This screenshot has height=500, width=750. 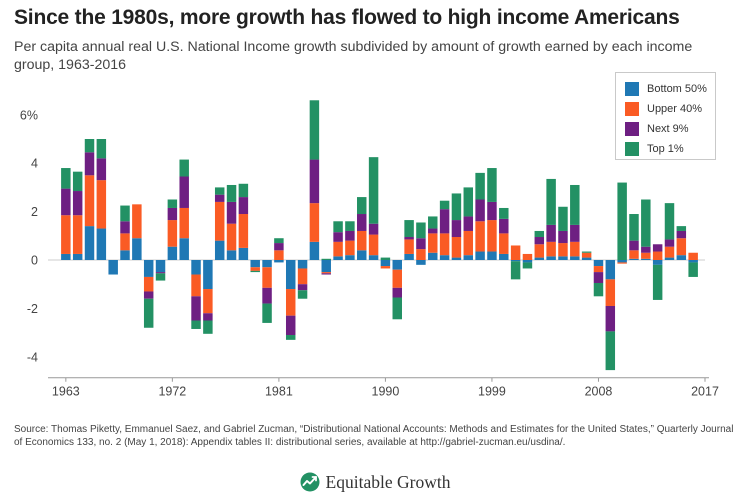 I want to click on bar-next9-1981, so click(x=279, y=247).